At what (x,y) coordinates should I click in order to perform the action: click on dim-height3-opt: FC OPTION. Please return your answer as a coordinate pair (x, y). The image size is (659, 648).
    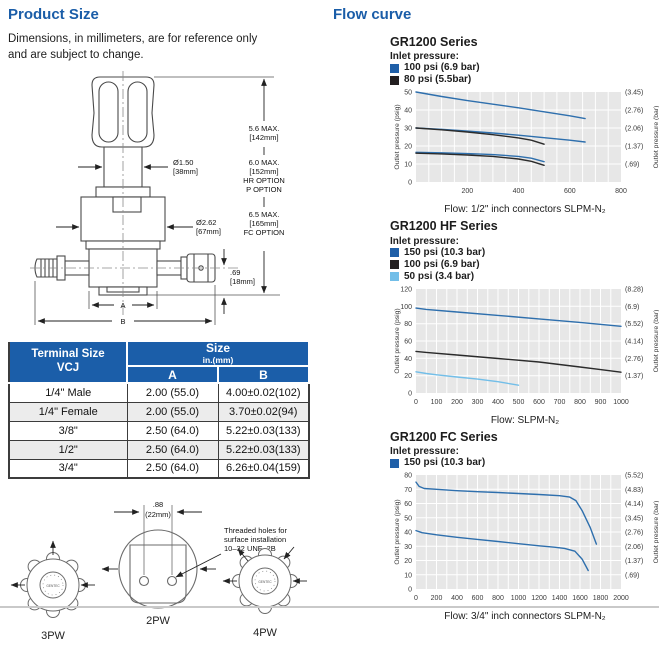
    Looking at the image, I should click on (264, 232).